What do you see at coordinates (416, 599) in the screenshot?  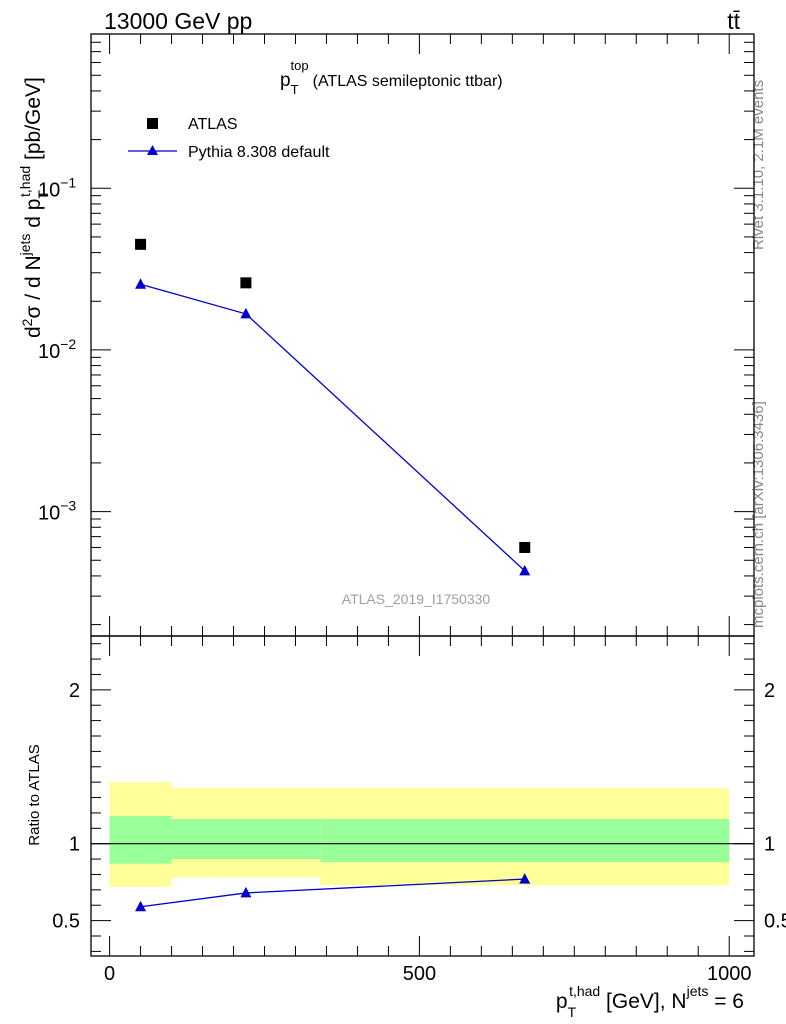 I see `analysis-label: ATLAS_2019_I1750330` at bounding box center [416, 599].